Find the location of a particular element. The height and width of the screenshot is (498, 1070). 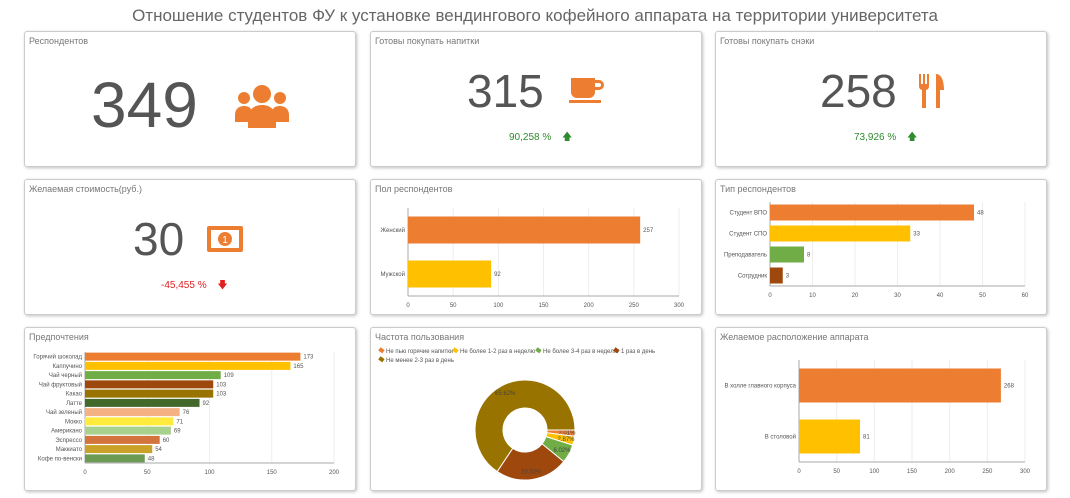

delta-text: 90,258 % is located at coordinates (530, 137).